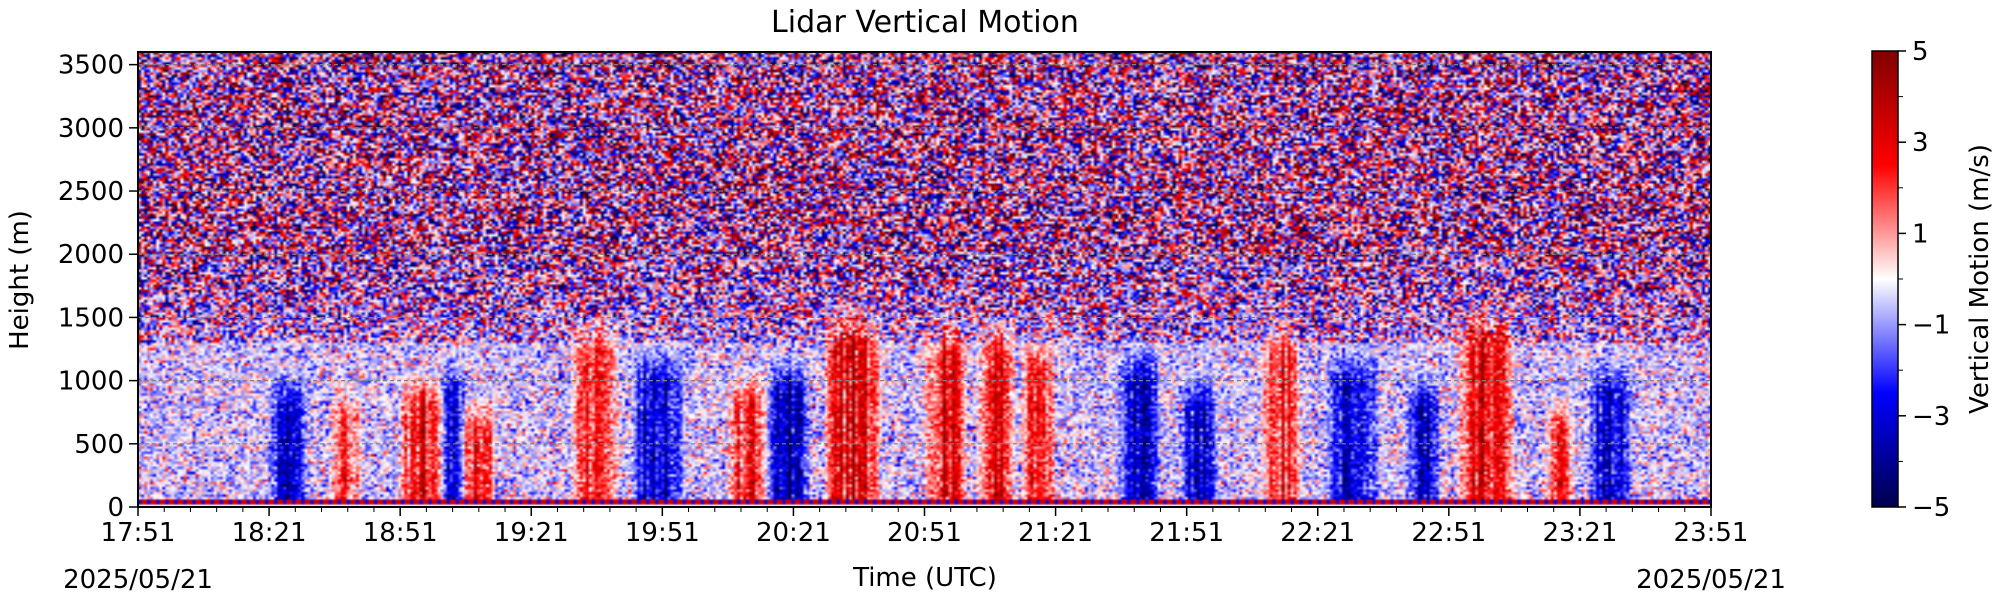 This screenshot has width=2000, height=600. Describe the element at coordinates (400, 533) in the screenshot. I see `x-tick-label: 18:51` at that location.